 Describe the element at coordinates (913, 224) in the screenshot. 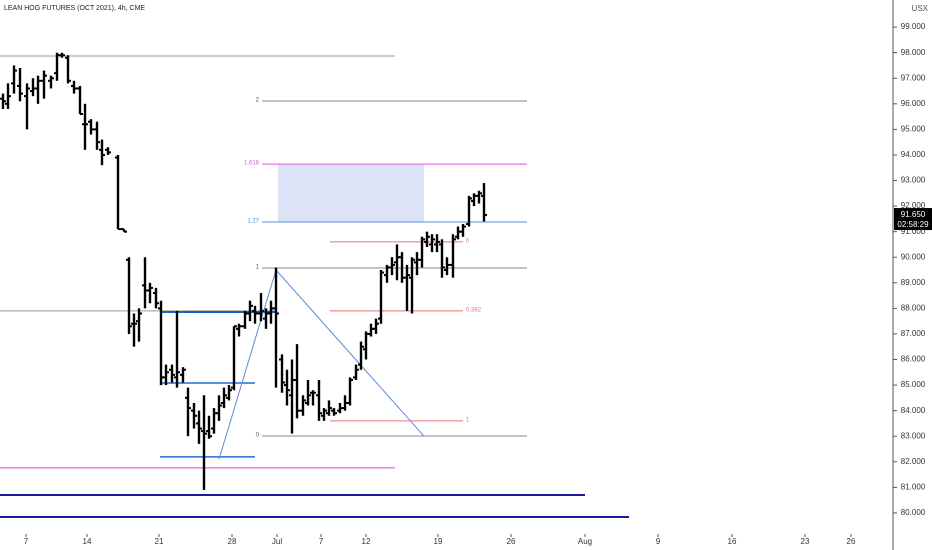

I see `countdown-label: 02:58:29` at that location.